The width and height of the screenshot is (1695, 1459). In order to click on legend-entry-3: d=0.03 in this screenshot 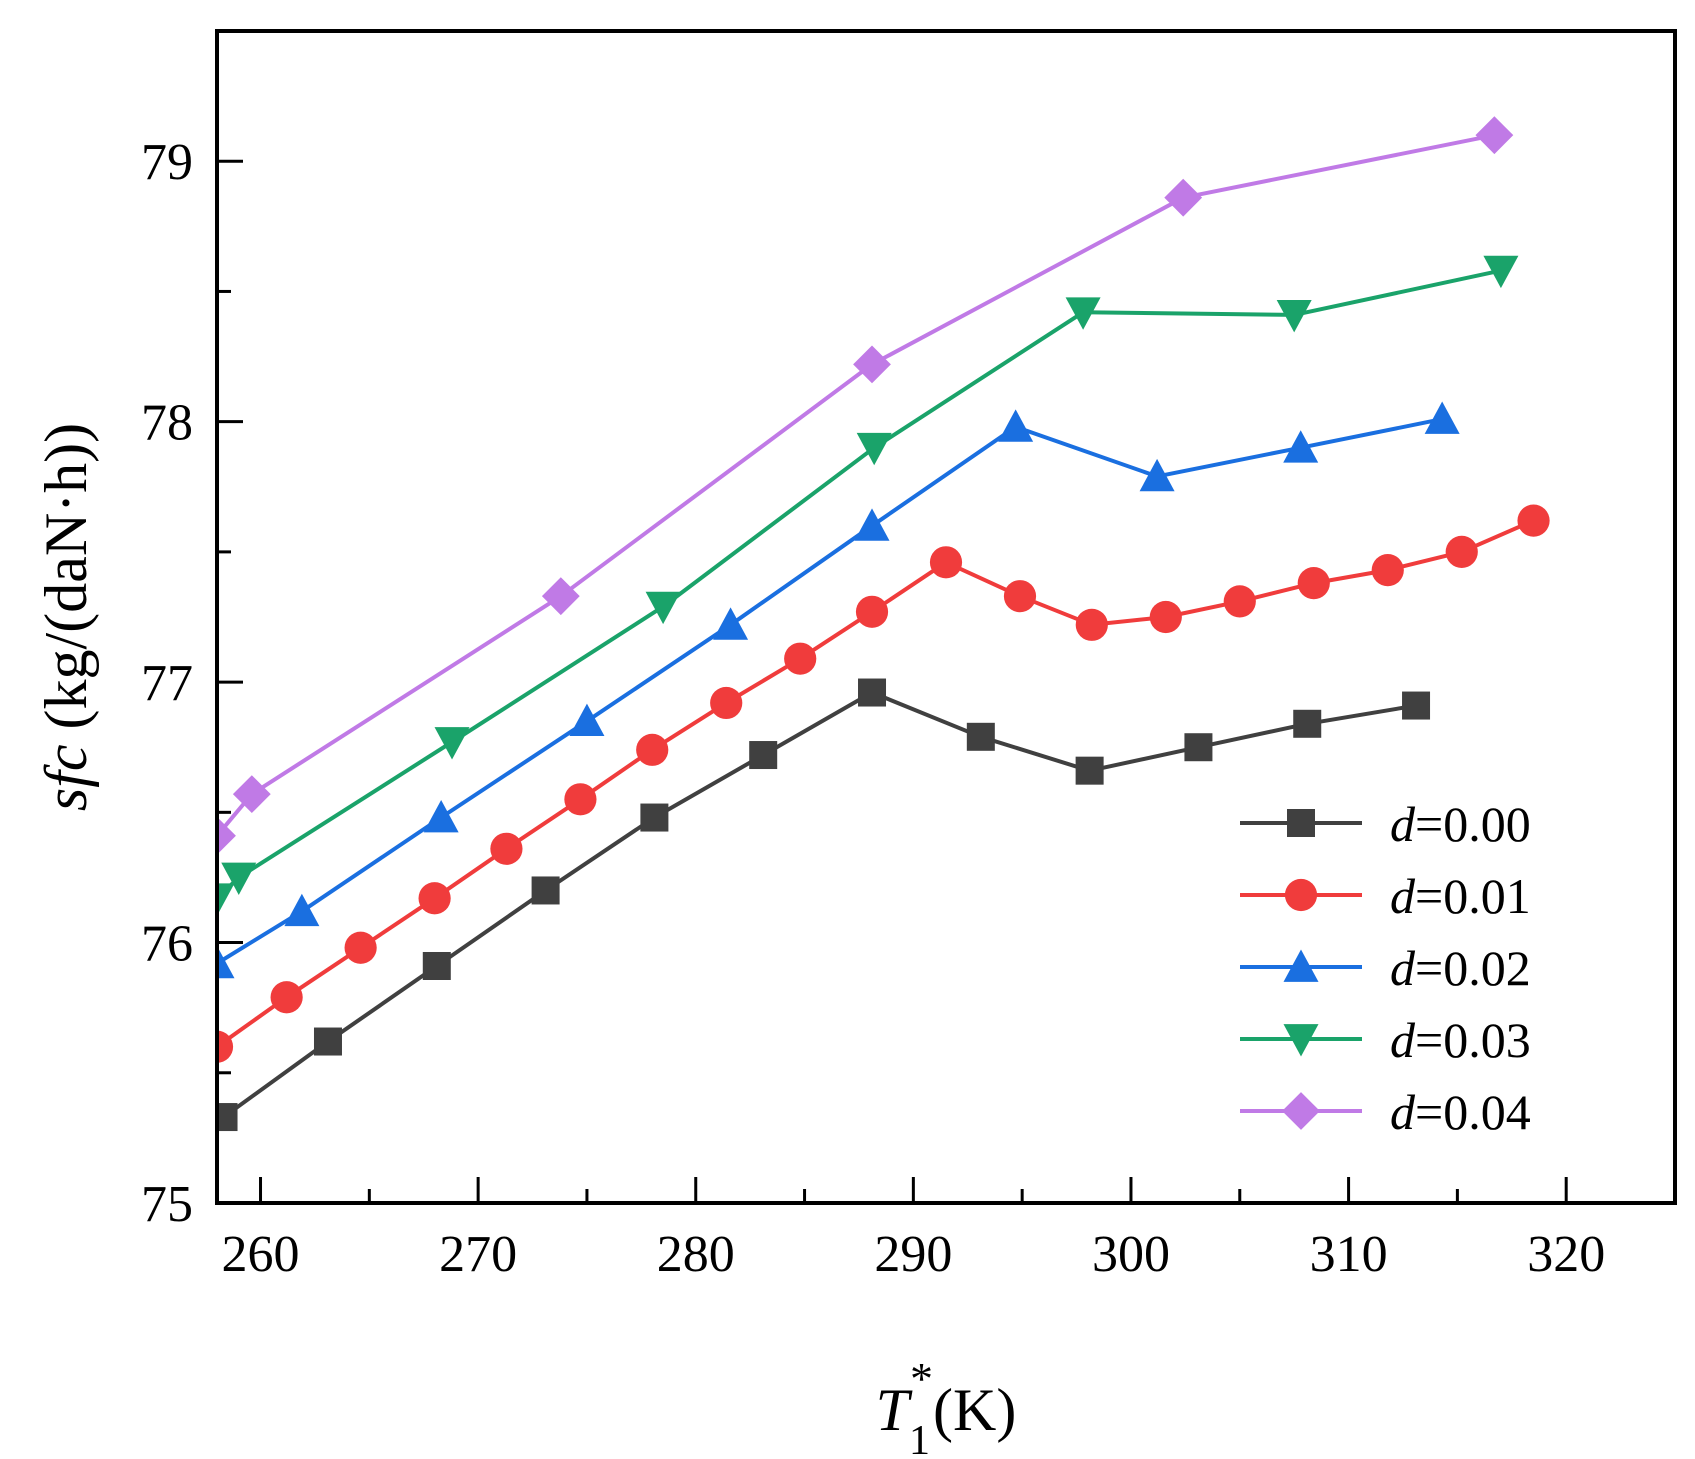, I will do `click(1385, 1040)`.